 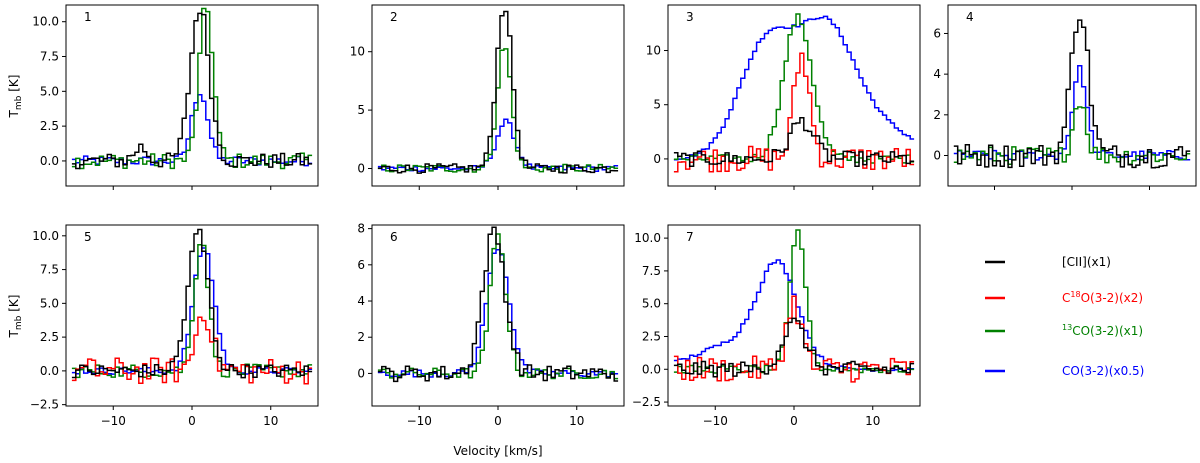 I want to click on legend-label-CO: CO(3-2)(x0.5), so click(x=1103, y=371).